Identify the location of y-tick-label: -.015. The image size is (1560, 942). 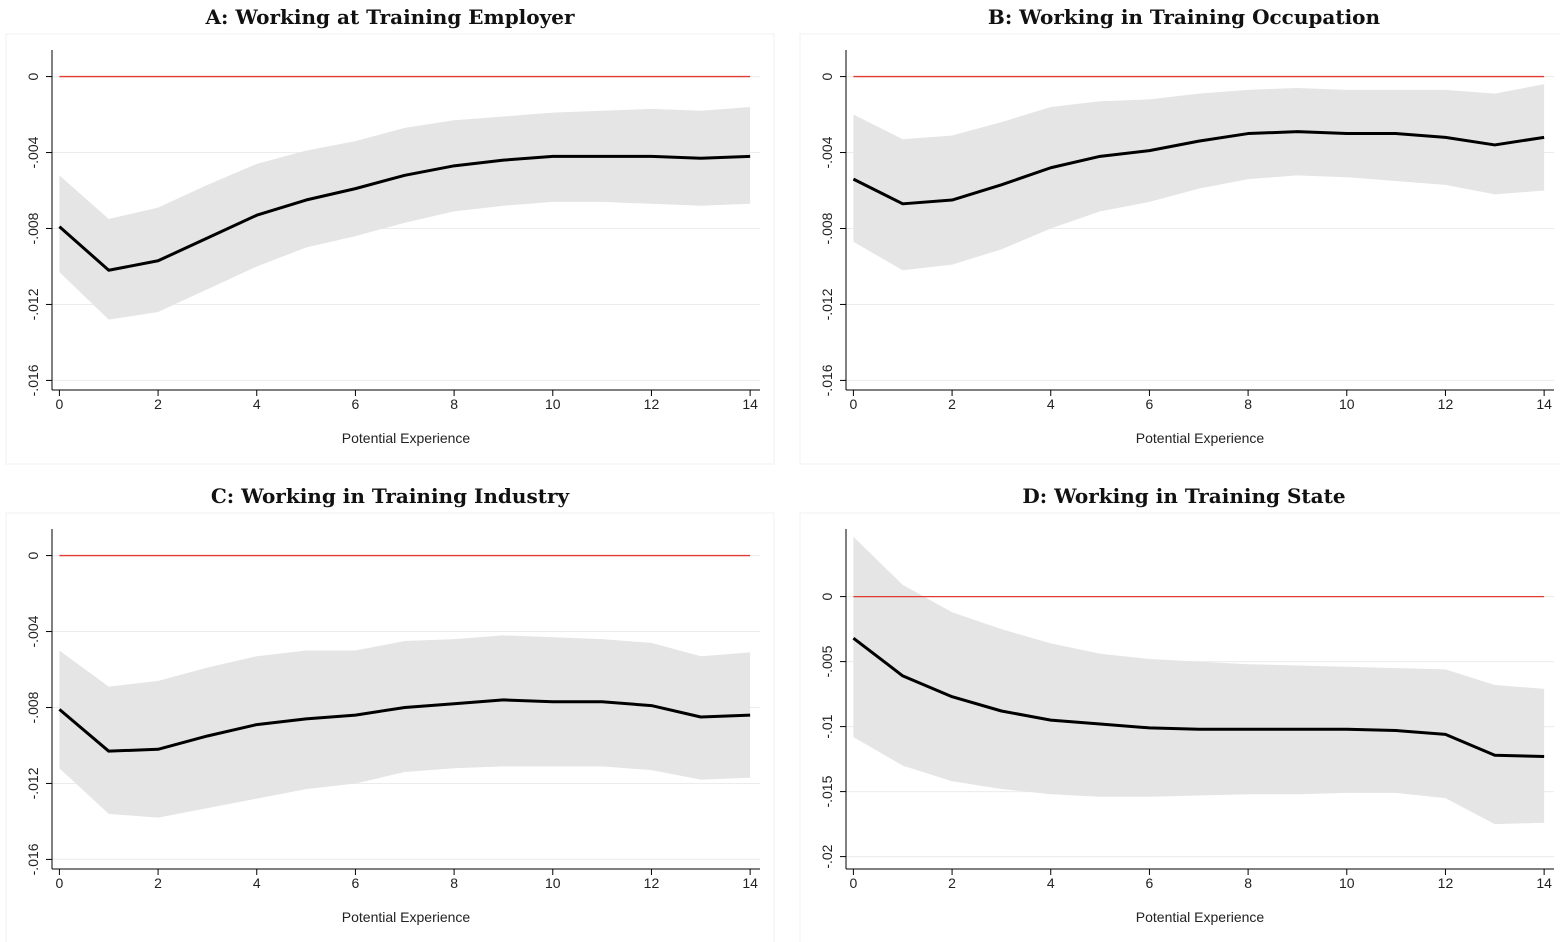
(827, 791).